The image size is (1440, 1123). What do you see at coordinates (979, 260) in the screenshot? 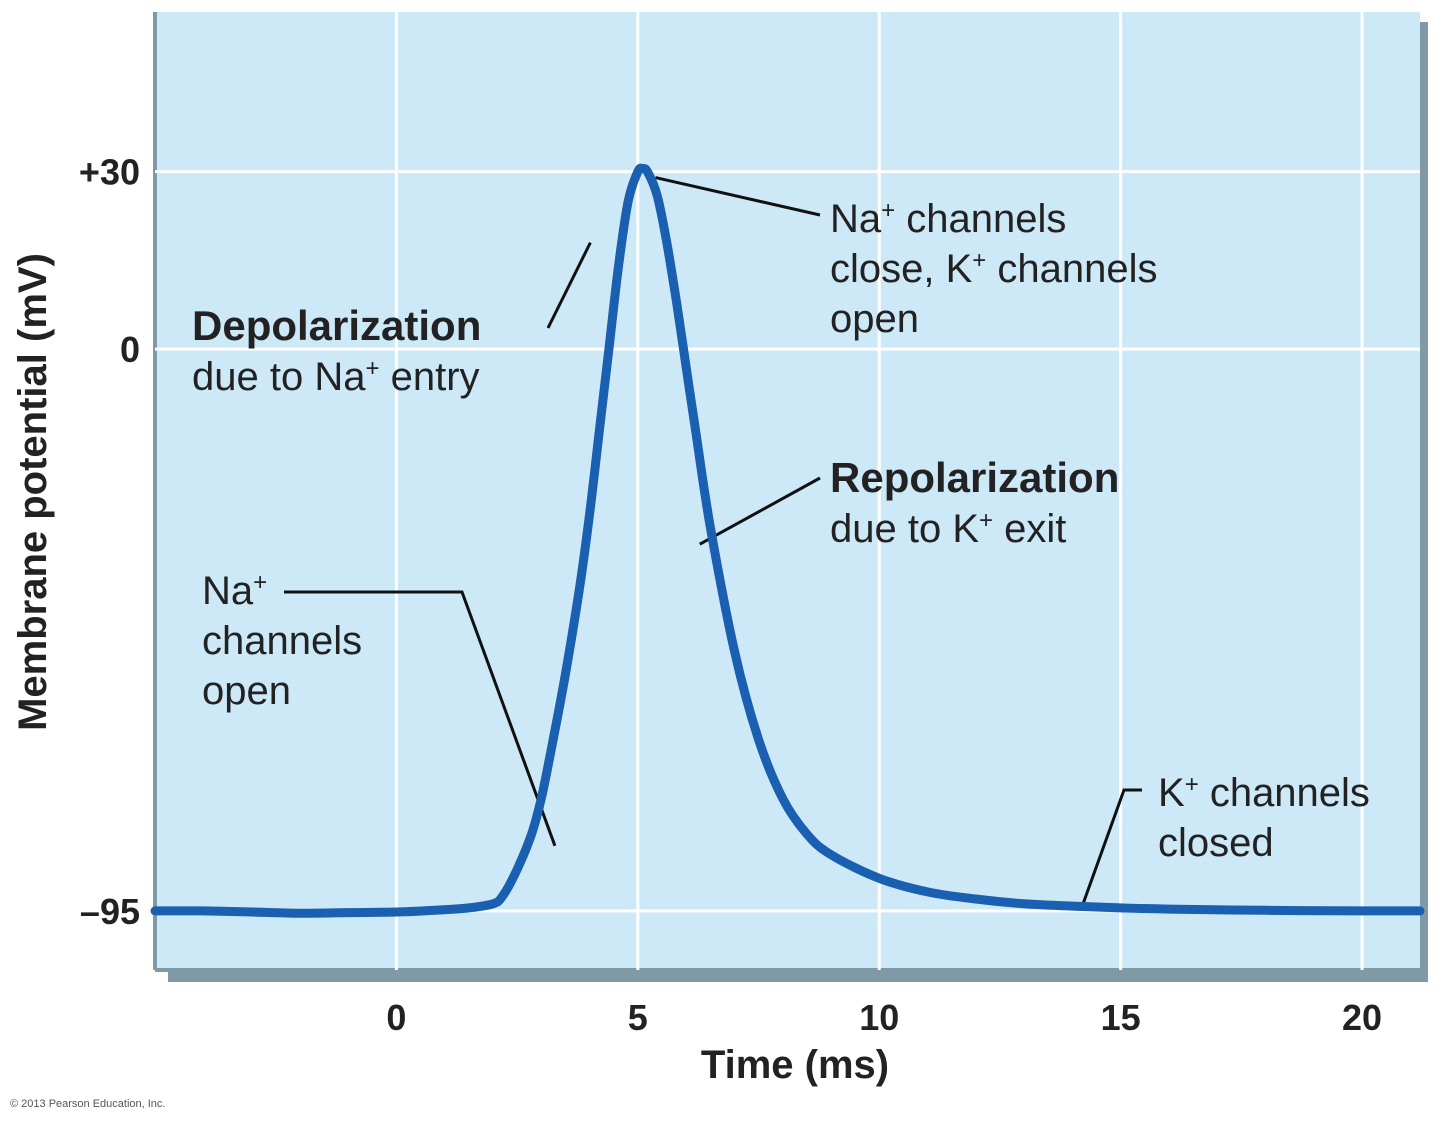
I see `ann-na-close-sup2: +` at bounding box center [979, 260].